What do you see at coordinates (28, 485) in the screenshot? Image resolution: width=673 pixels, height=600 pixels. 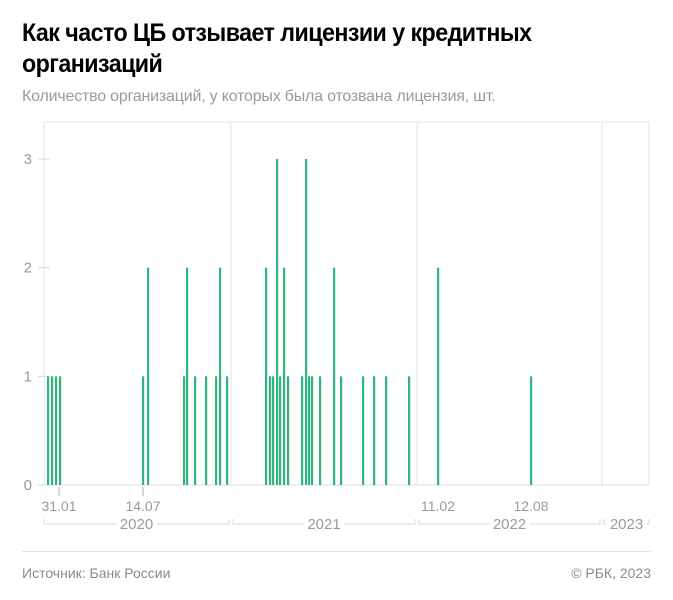 I see `y-tick-label: 0` at bounding box center [28, 485].